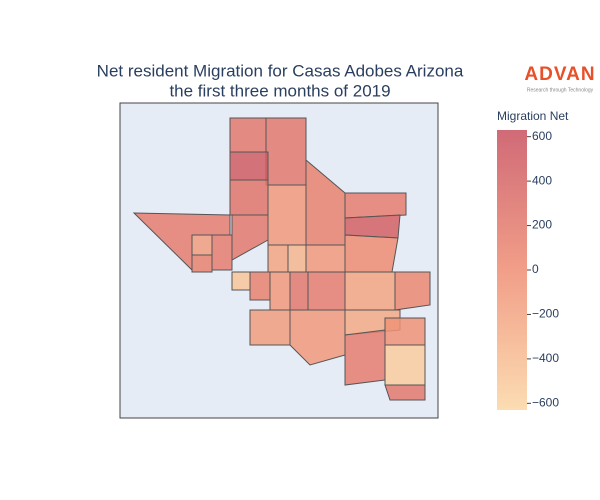 The image size is (600, 500). I want to click on colorbar-title: Migration Net, so click(533, 116).